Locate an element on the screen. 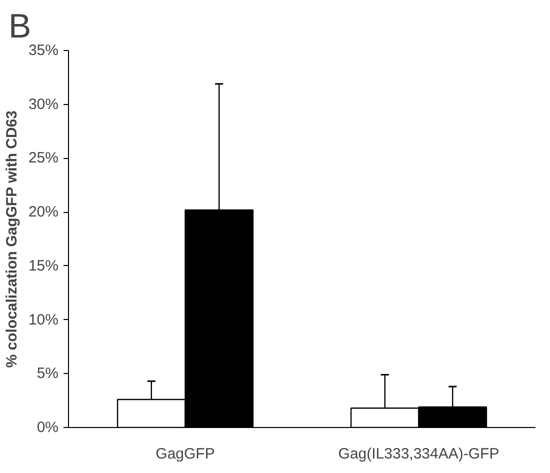 The height and width of the screenshot is (473, 550). x-tick-label: Gag(IL333,334AA)-GFP is located at coordinates (419, 454).